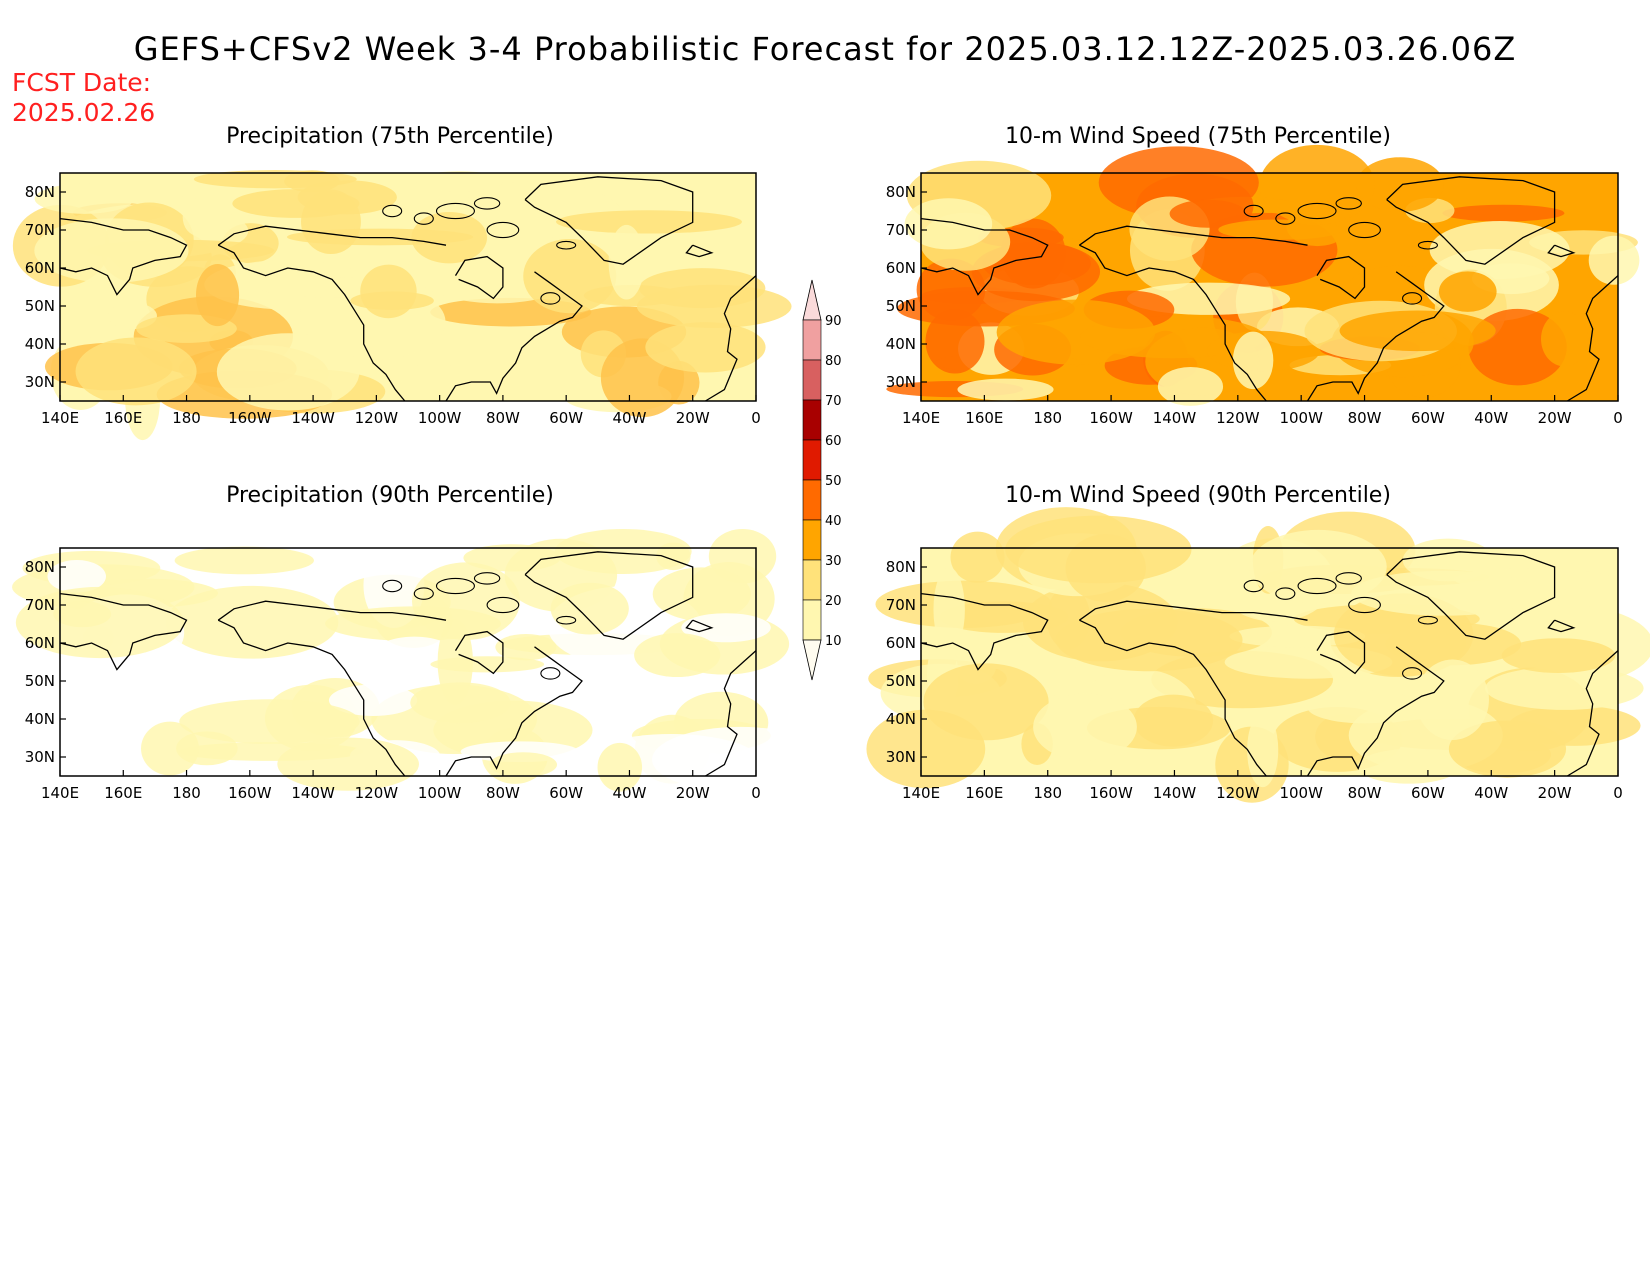 This screenshot has width=1650, height=1275. I want to click on panel-title-wind-75: 10-m Wind Speed (75th Percentile), so click(1198, 136).